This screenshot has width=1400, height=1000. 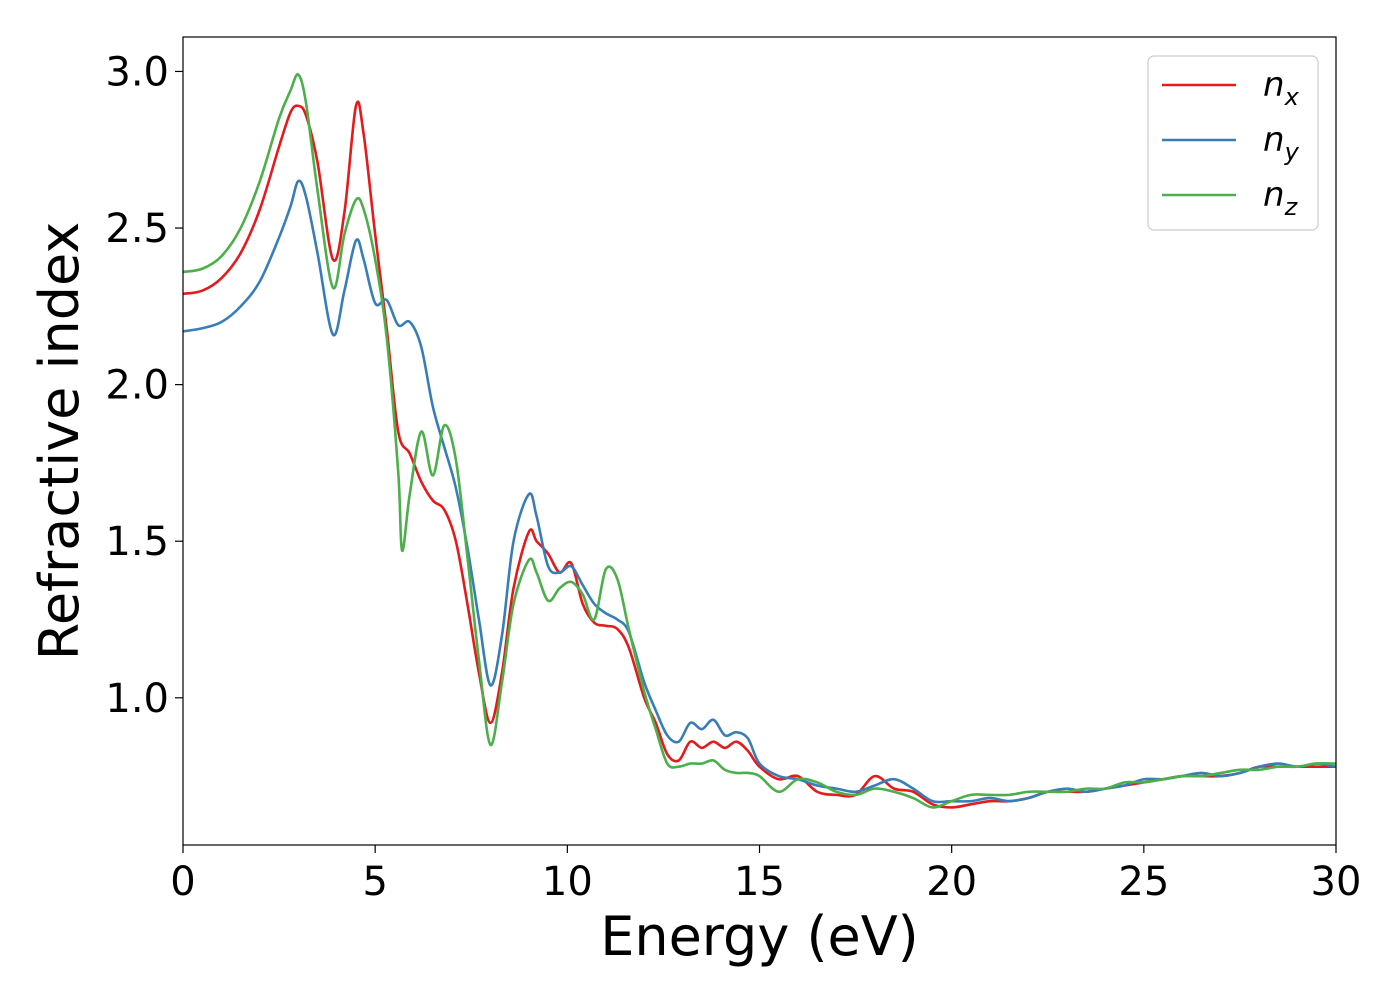 I want to click on x-axis-ticks: 0 5 10 15 20 25 30, so click(x=765, y=875).